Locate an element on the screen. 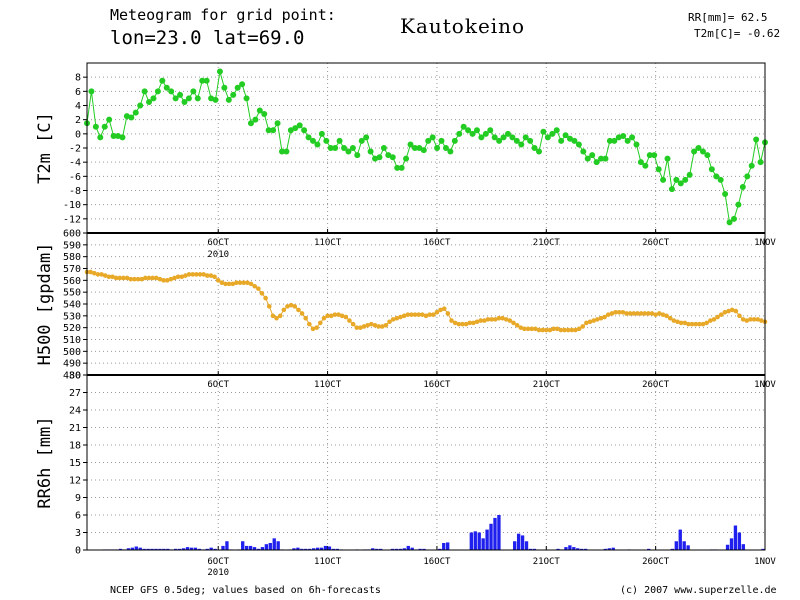 Image resolution: width=800 pixels, height=600 pixels. rr6h-ytick-label: 15 is located at coordinates (75, 463).